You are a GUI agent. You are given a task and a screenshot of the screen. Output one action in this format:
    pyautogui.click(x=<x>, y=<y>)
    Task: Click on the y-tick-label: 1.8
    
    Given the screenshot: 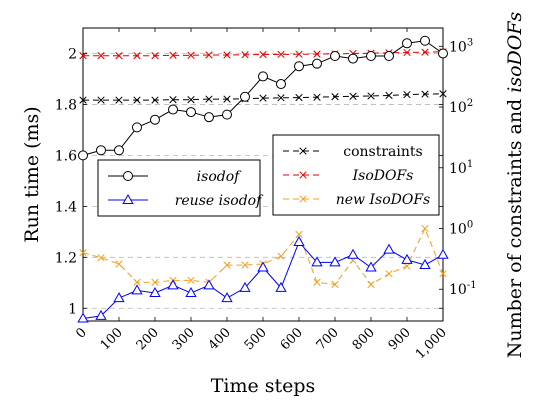 What is the action you would take?
    pyautogui.click(x=66, y=105)
    